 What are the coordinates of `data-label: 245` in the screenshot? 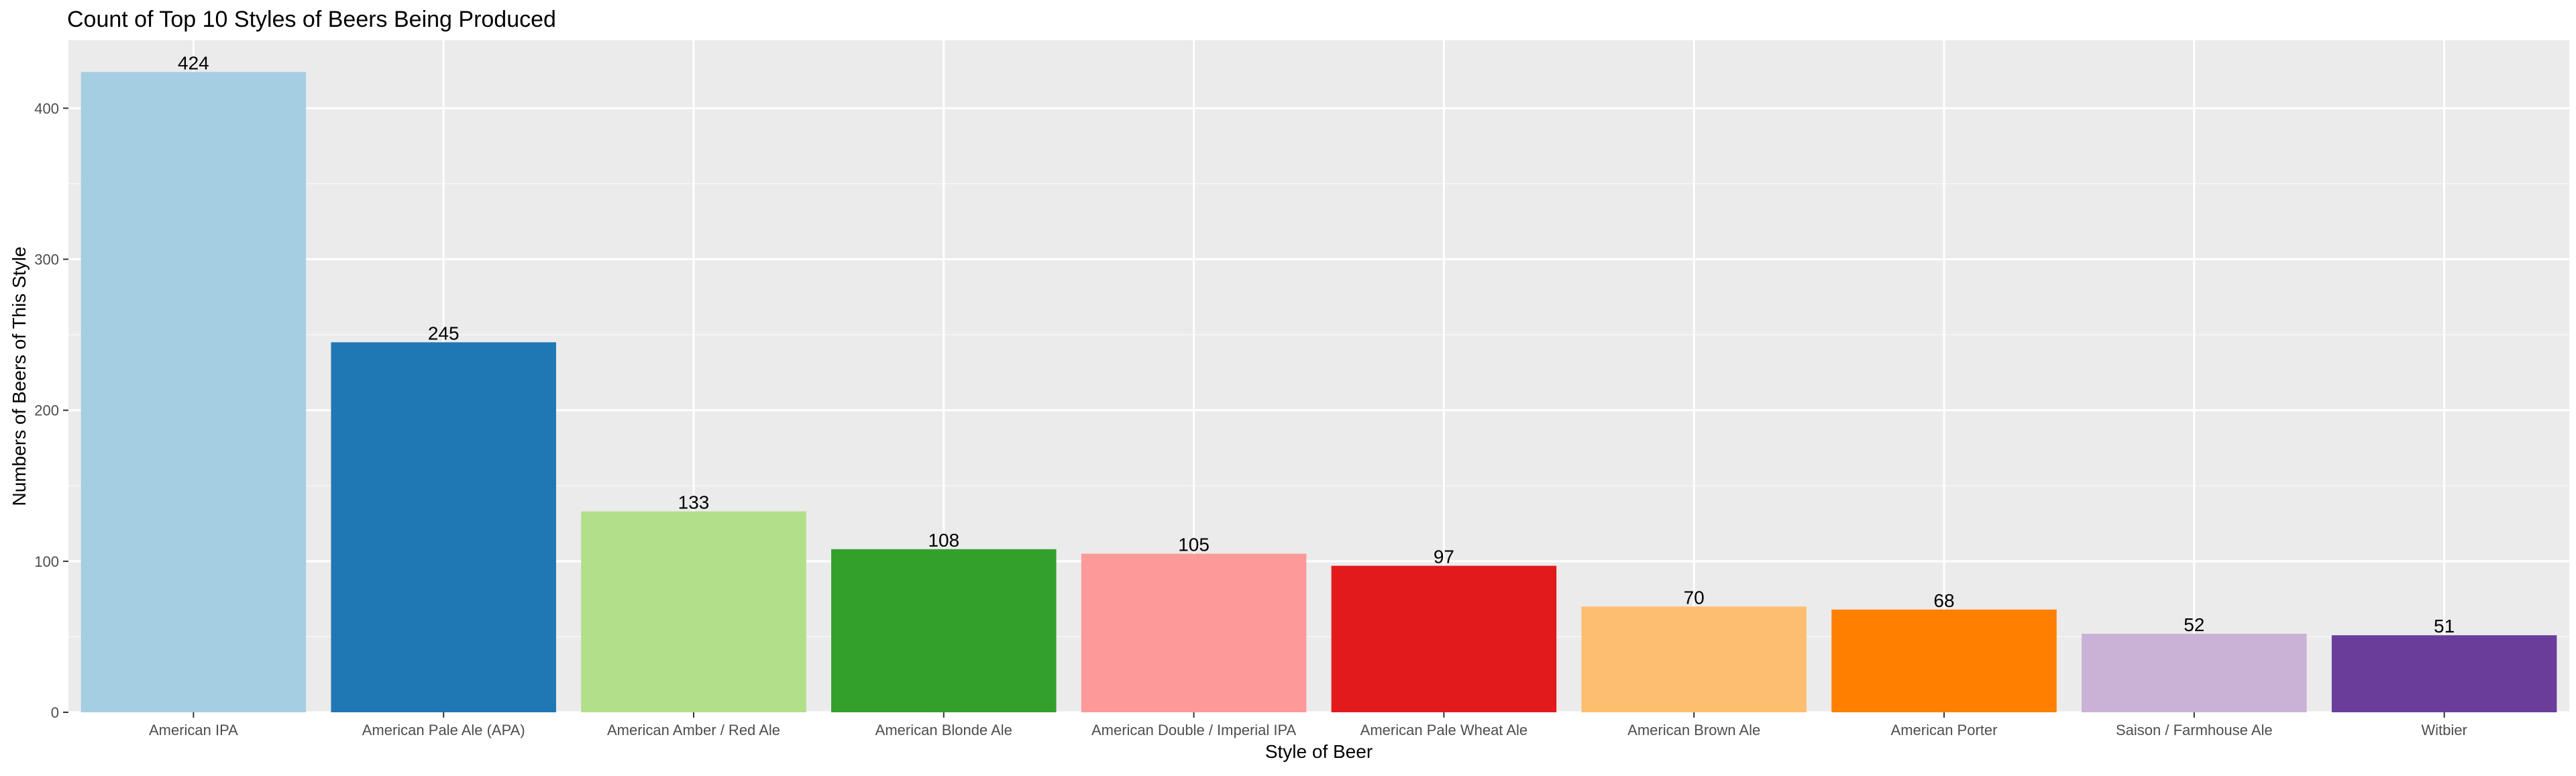 It's located at (444, 333).